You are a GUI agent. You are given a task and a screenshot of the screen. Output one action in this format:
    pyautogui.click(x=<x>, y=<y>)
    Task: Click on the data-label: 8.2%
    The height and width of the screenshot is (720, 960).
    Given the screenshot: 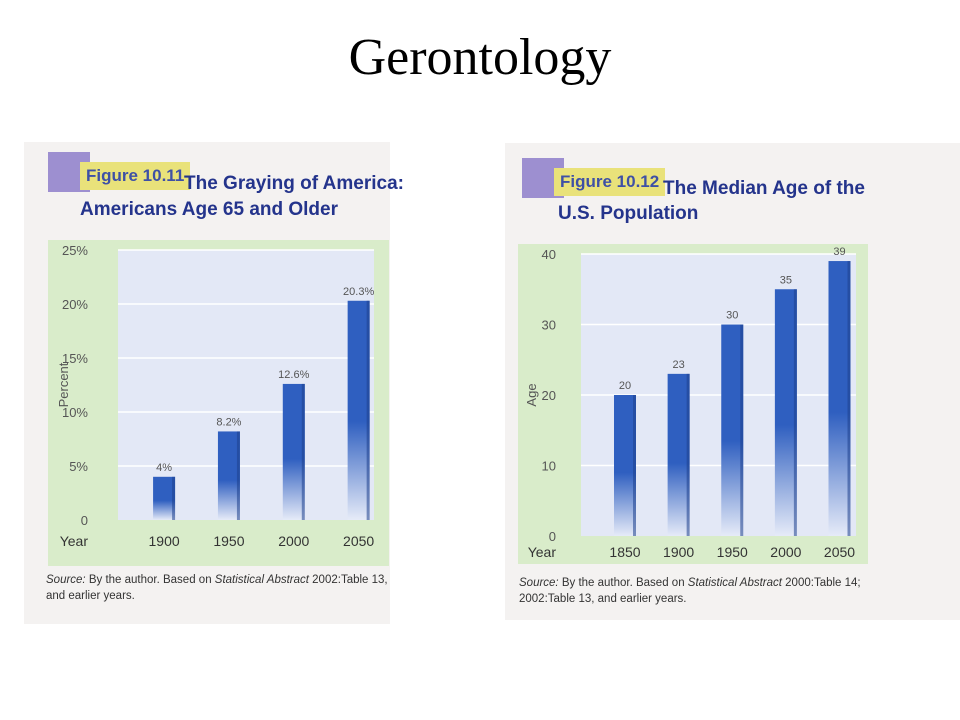 What is the action you would take?
    pyautogui.click(x=228, y=422)
    